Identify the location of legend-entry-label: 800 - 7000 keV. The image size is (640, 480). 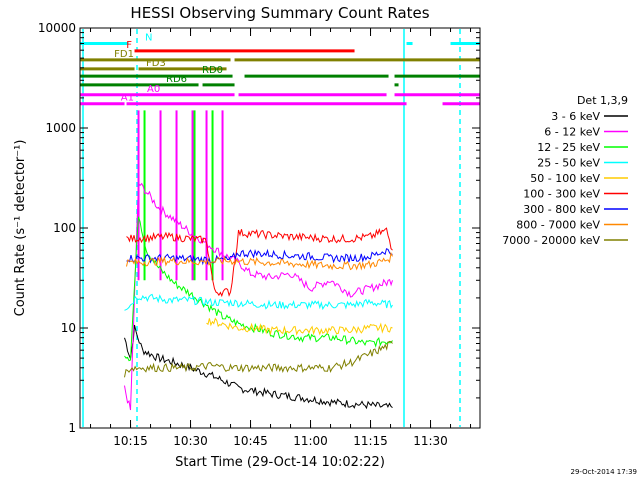
(558, 225).